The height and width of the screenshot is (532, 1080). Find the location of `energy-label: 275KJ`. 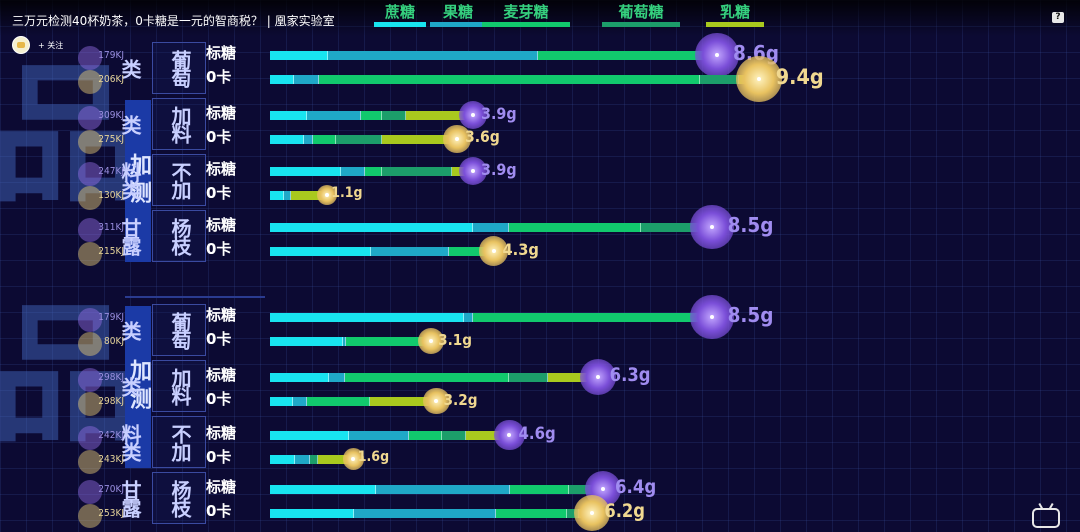

energy-label: 275KJ is located at coordinates (111, 139).